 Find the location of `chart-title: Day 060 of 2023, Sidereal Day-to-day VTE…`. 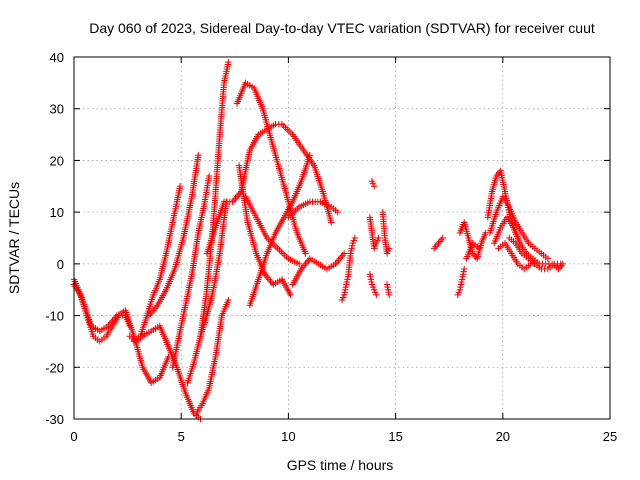

chart-title: Day 060 of 2023, Sidereal Day-to-day VTE… is located at coordinates (342, 28).